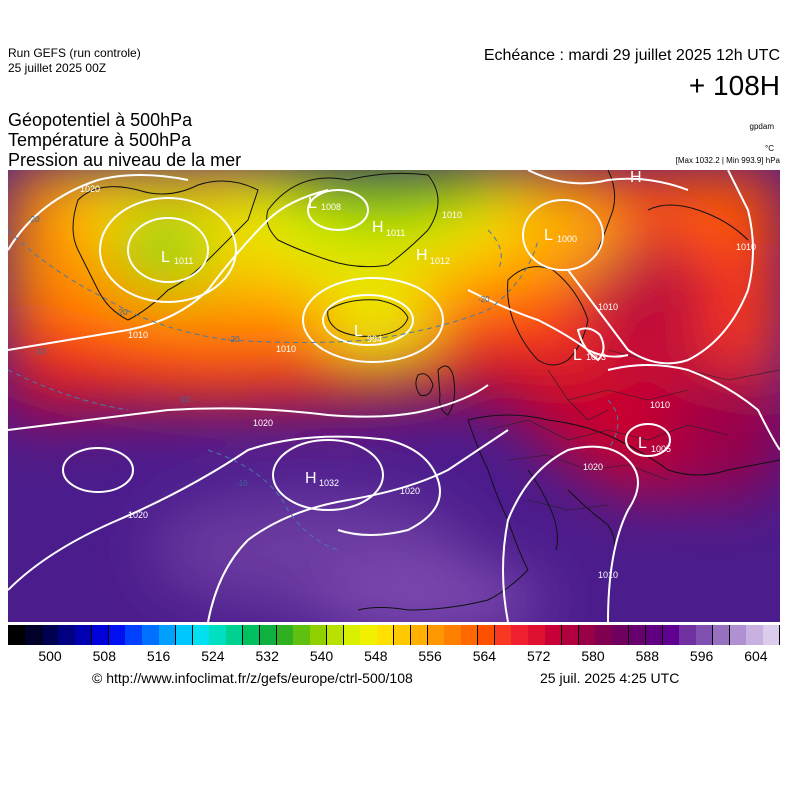 This screenshot has width=788, height=789. I want to click on valid-time: Echéance : mardi 29 juillet 2025 12h UTC, so click(631, 55).